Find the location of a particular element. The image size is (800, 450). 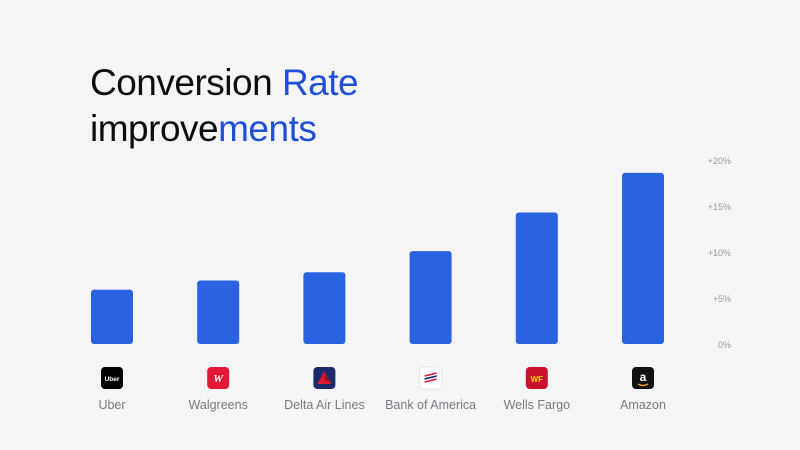

svg-text: WF is located at coordinates (537, 379).